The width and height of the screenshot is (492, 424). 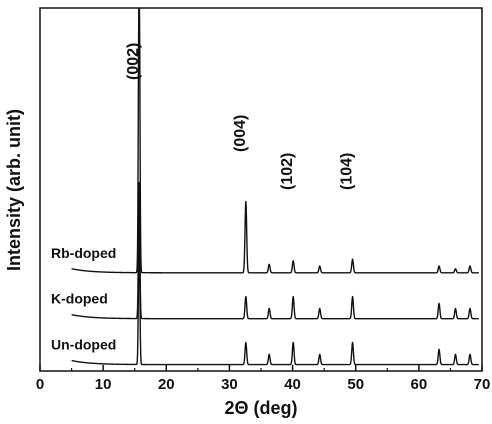 What do you see at coordinates (79, 299) in the screenshot?
I see `series-label-1: K-doped` at bounding box center [79, 299].